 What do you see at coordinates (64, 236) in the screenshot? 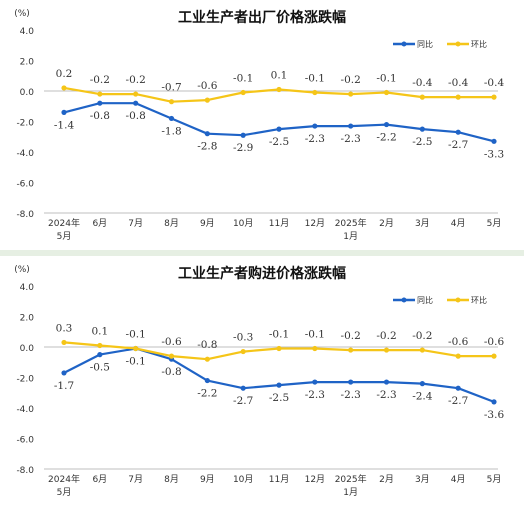
I see `x-tick-label-sub: 5月` at bounding box center [64, 236].